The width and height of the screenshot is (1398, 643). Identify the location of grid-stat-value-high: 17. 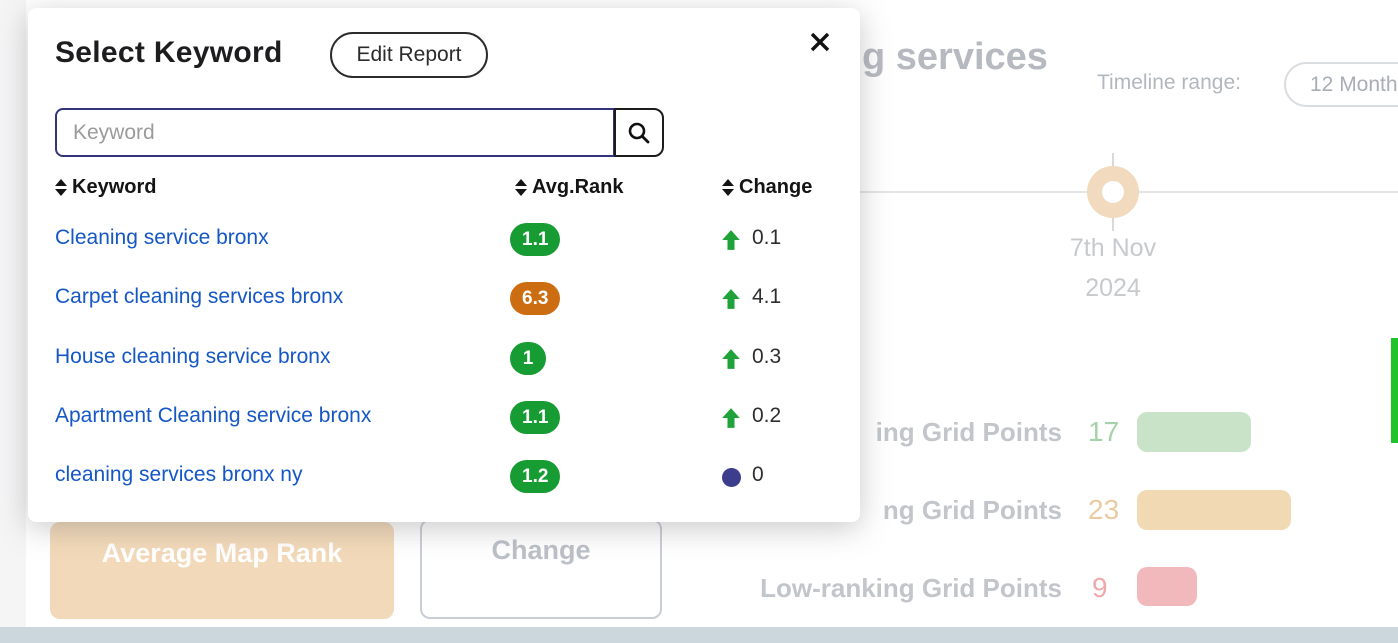
(1104, 431).